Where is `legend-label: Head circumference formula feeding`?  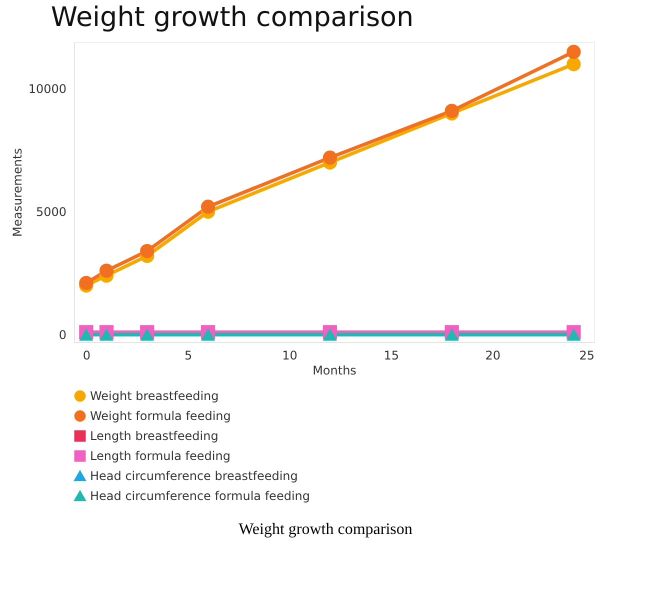 legend-label: Head circumference formula feeding is located at coordinates (200, 496).